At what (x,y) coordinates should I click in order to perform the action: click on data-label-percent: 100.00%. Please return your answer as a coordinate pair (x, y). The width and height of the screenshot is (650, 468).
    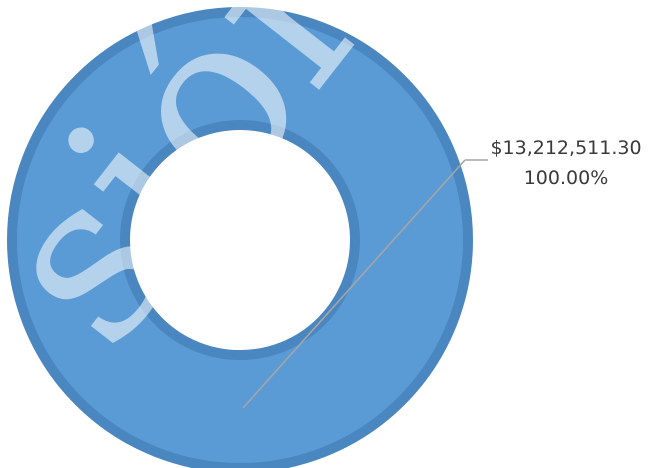
    Looking at the image, I should click on (566, 178).